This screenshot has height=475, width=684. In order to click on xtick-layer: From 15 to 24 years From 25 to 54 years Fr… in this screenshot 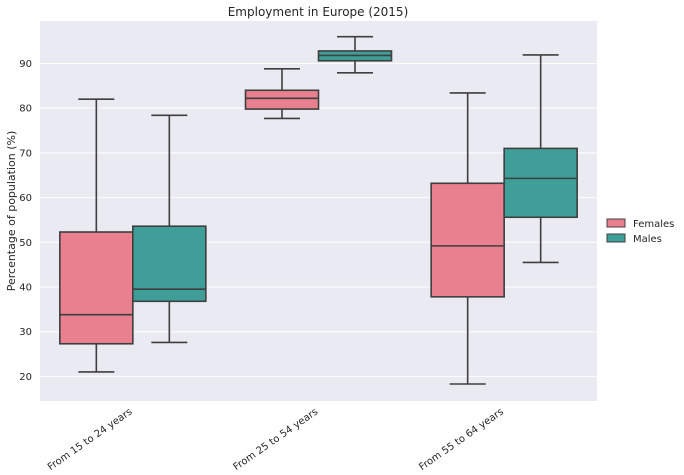, I will do `click(276, 439)`.